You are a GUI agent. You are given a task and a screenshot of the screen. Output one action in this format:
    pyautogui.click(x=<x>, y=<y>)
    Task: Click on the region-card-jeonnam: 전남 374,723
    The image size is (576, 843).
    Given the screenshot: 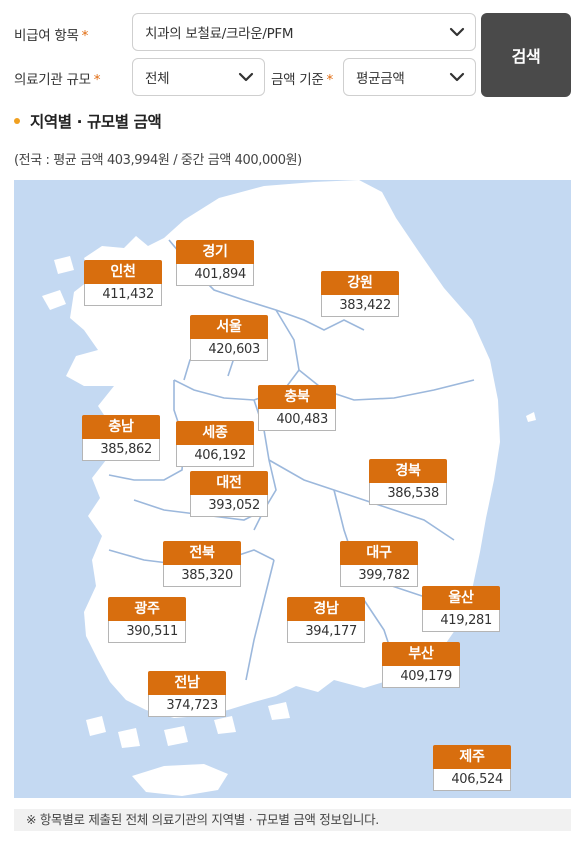 What is the action you would take?
    pyautogui.click(x=187, y=694)
    